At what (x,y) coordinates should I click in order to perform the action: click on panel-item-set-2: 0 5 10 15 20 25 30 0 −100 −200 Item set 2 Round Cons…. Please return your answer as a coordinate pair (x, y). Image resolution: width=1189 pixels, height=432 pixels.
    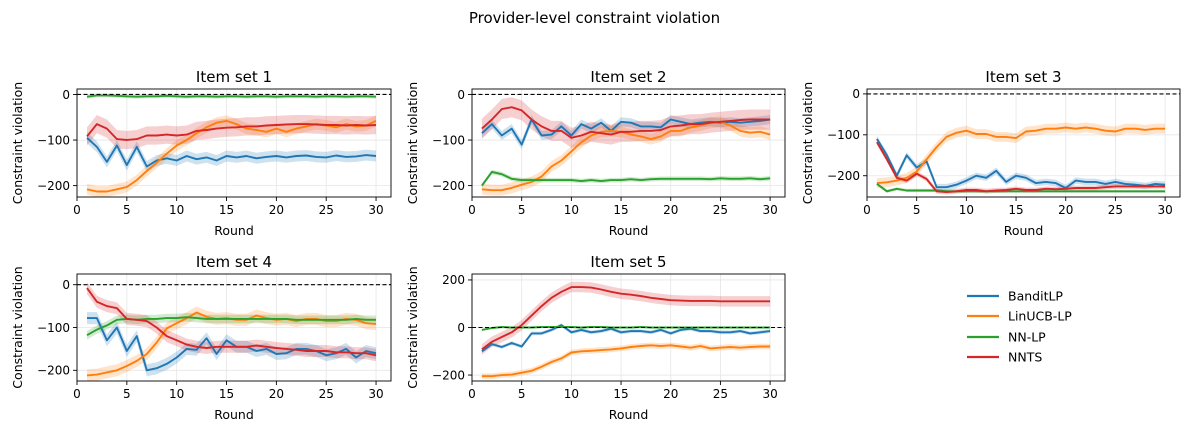
    Looking at the image, I should click on (595, 153).